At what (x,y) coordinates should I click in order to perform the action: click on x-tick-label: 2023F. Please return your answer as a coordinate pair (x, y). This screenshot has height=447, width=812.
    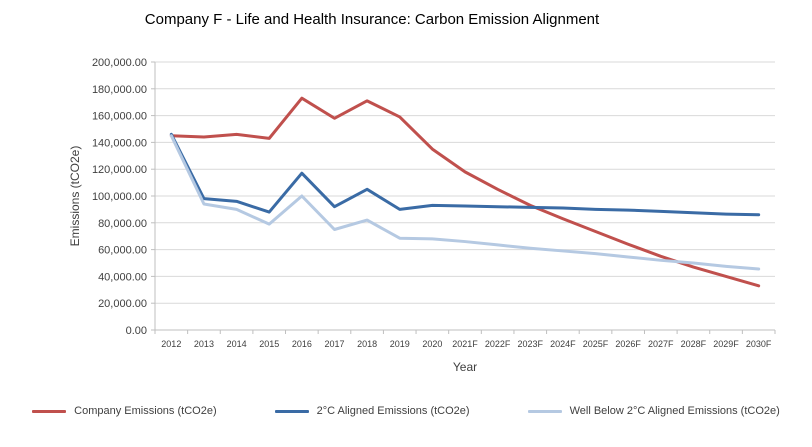
    Looking at the image, I should click on (530, 344).